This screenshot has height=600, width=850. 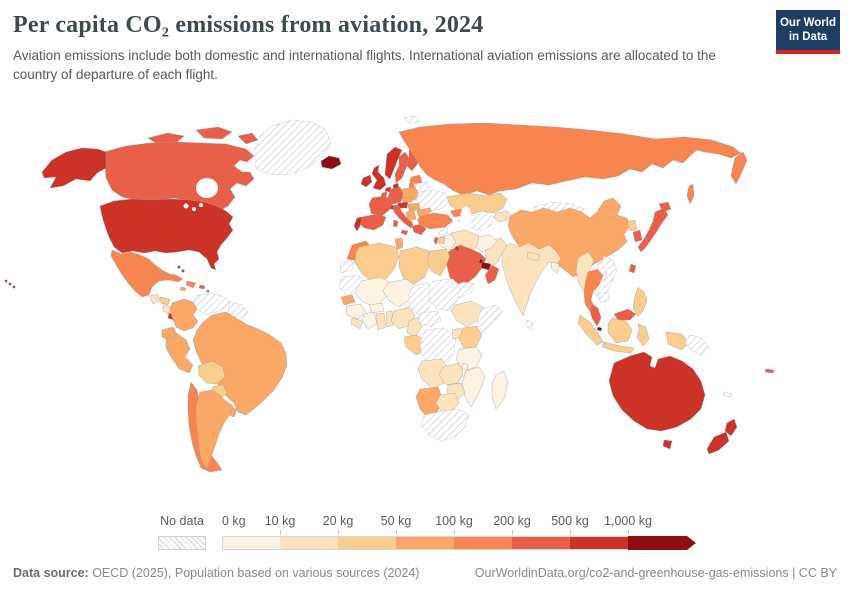 What do you see at coordinates (182, 521) in the screenshot?
I see `legend-no-data-label: No data` at bounding box center [182, 521].